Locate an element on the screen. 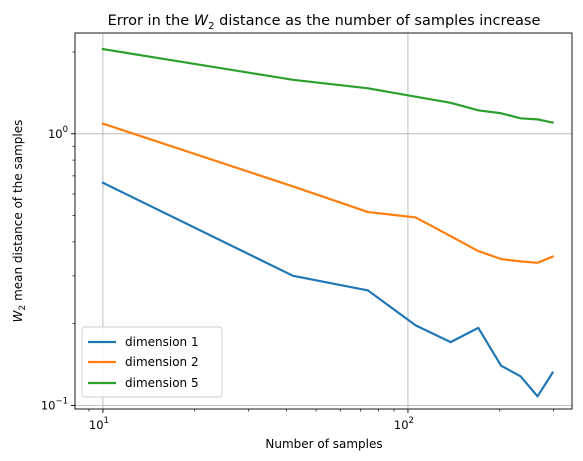 This screenshot has width=583, height=461. legend-label-dimension-5: dimension 5 is located at coordinates (162, 383).